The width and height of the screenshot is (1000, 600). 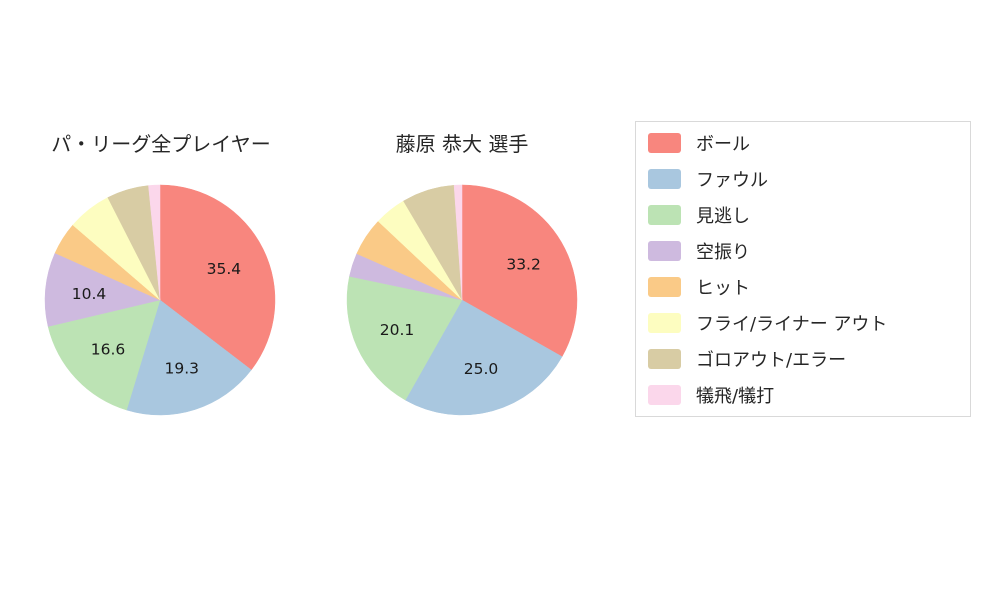 I want to click on legend-swatch-called-strike, so click(x=664, y=215).